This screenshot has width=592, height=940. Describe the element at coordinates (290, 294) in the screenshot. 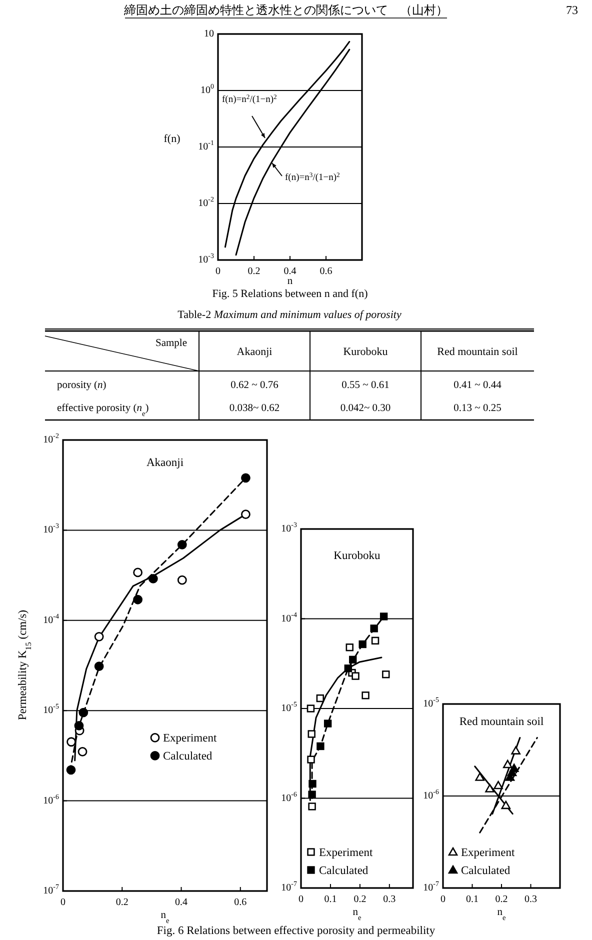

I see `caption: Fig. 5 Relations between n and f(n)` at that location.